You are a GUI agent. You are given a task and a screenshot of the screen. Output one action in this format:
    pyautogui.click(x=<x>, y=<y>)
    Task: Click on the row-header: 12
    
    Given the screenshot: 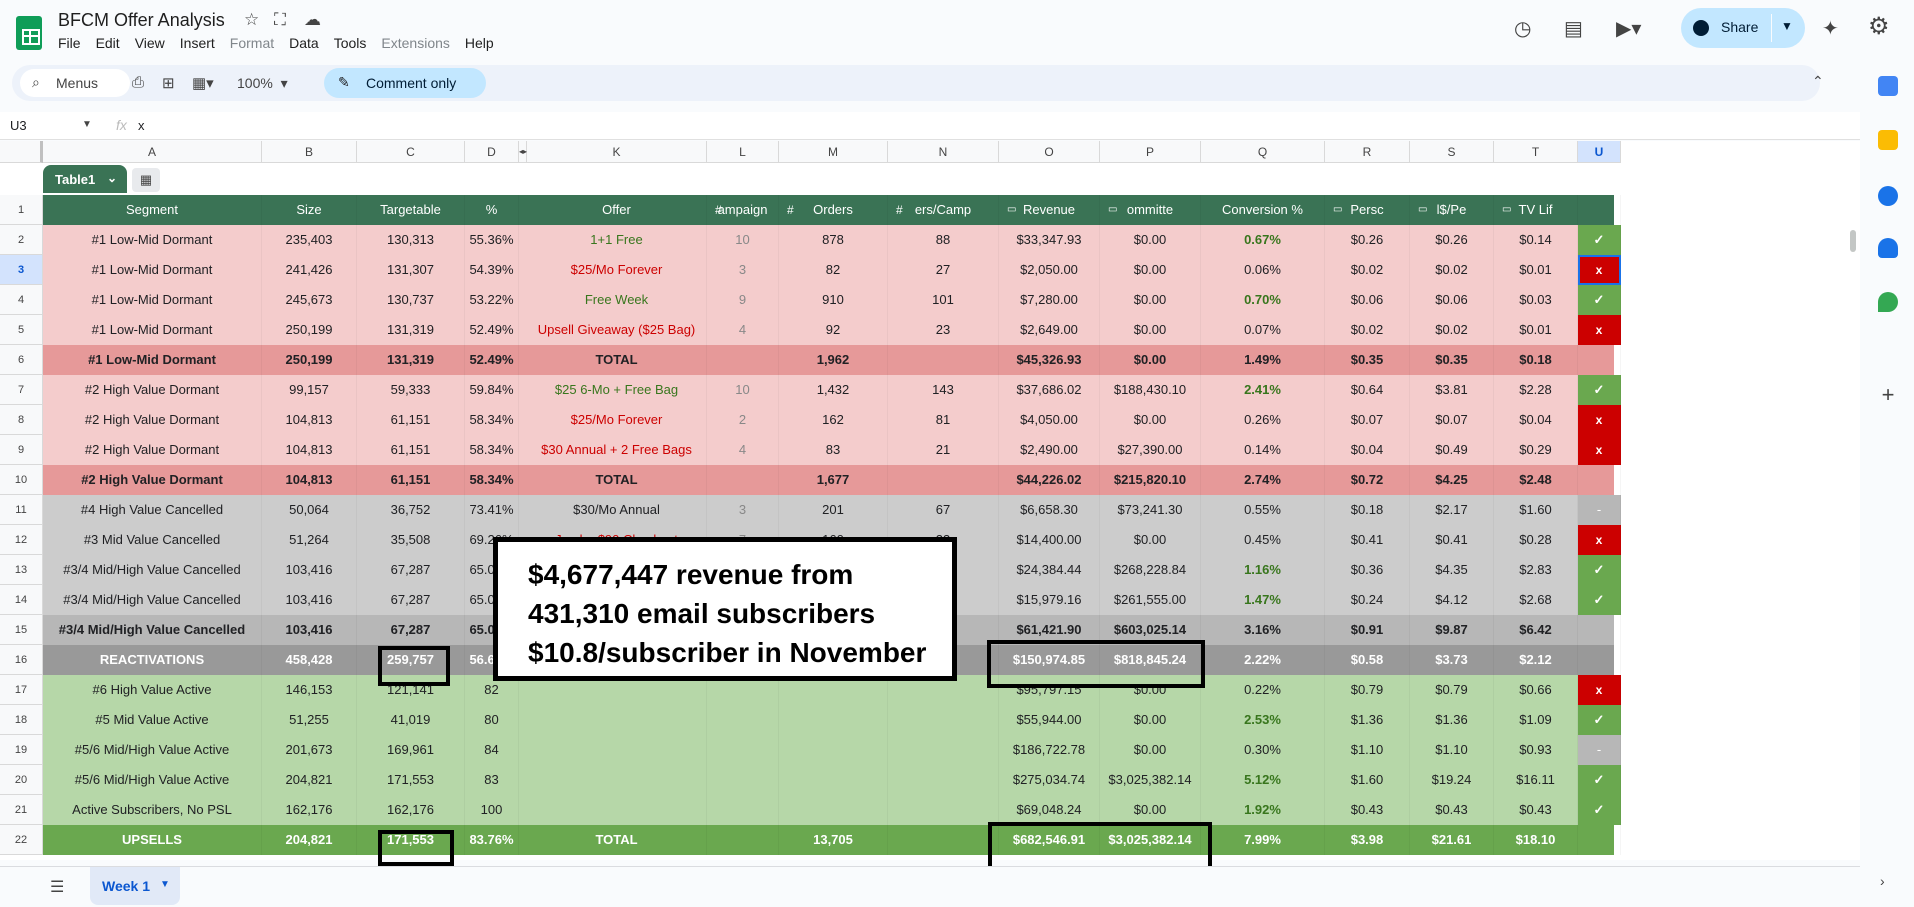 What is the action you would take?
    pyautogui.click(x=21, y=540)
    